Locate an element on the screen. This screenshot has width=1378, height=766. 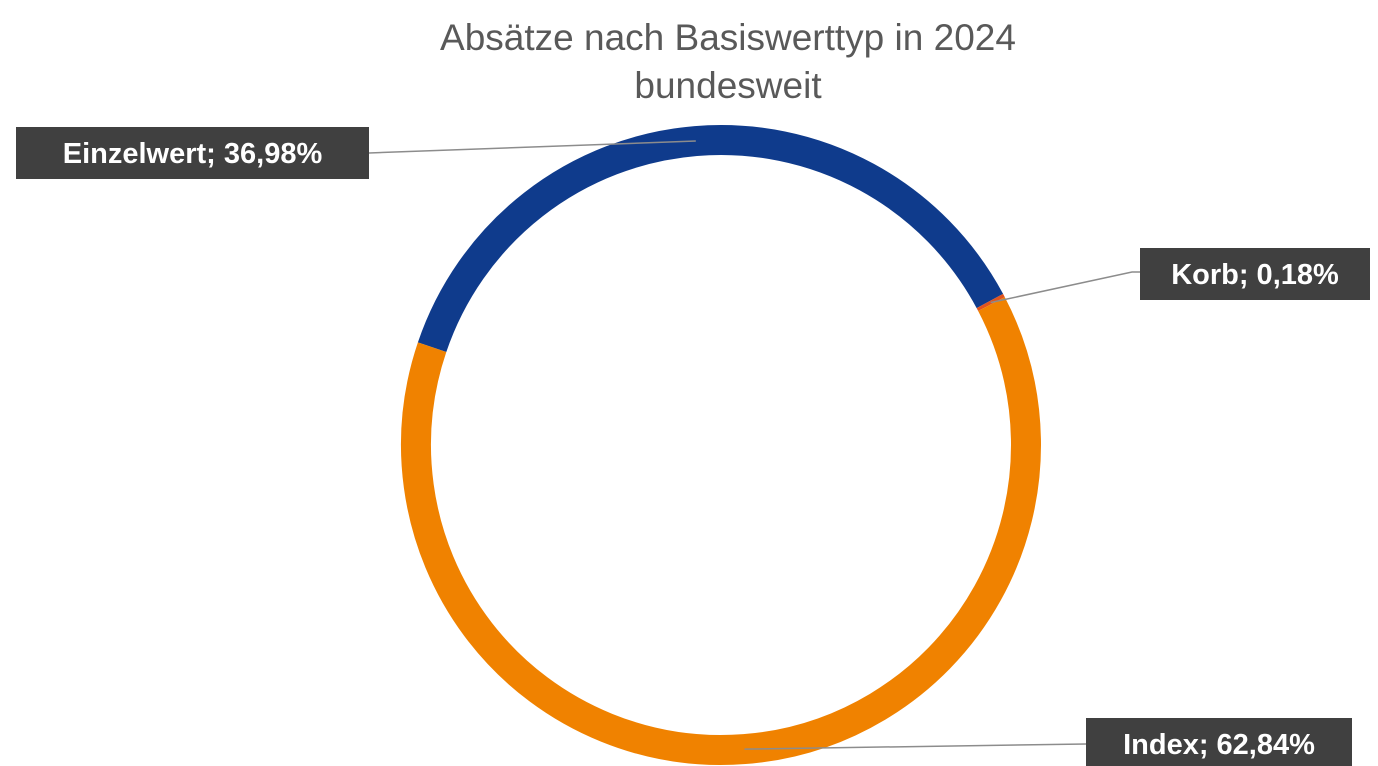
leader-line-index is located at coordinates (915, 746).